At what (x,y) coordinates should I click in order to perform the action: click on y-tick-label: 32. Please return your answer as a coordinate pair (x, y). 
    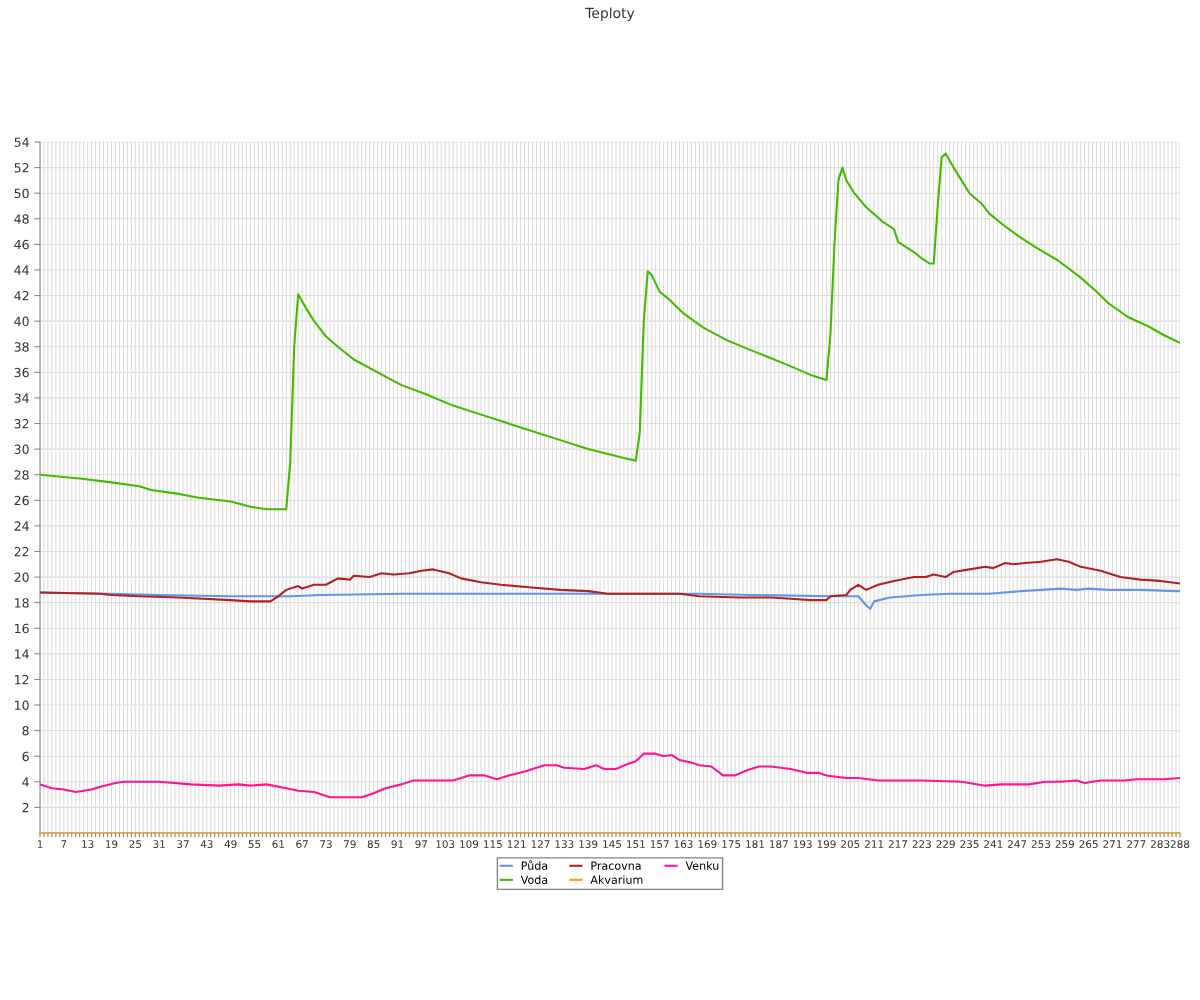
    Looking at the image, I should click on (21, 423).